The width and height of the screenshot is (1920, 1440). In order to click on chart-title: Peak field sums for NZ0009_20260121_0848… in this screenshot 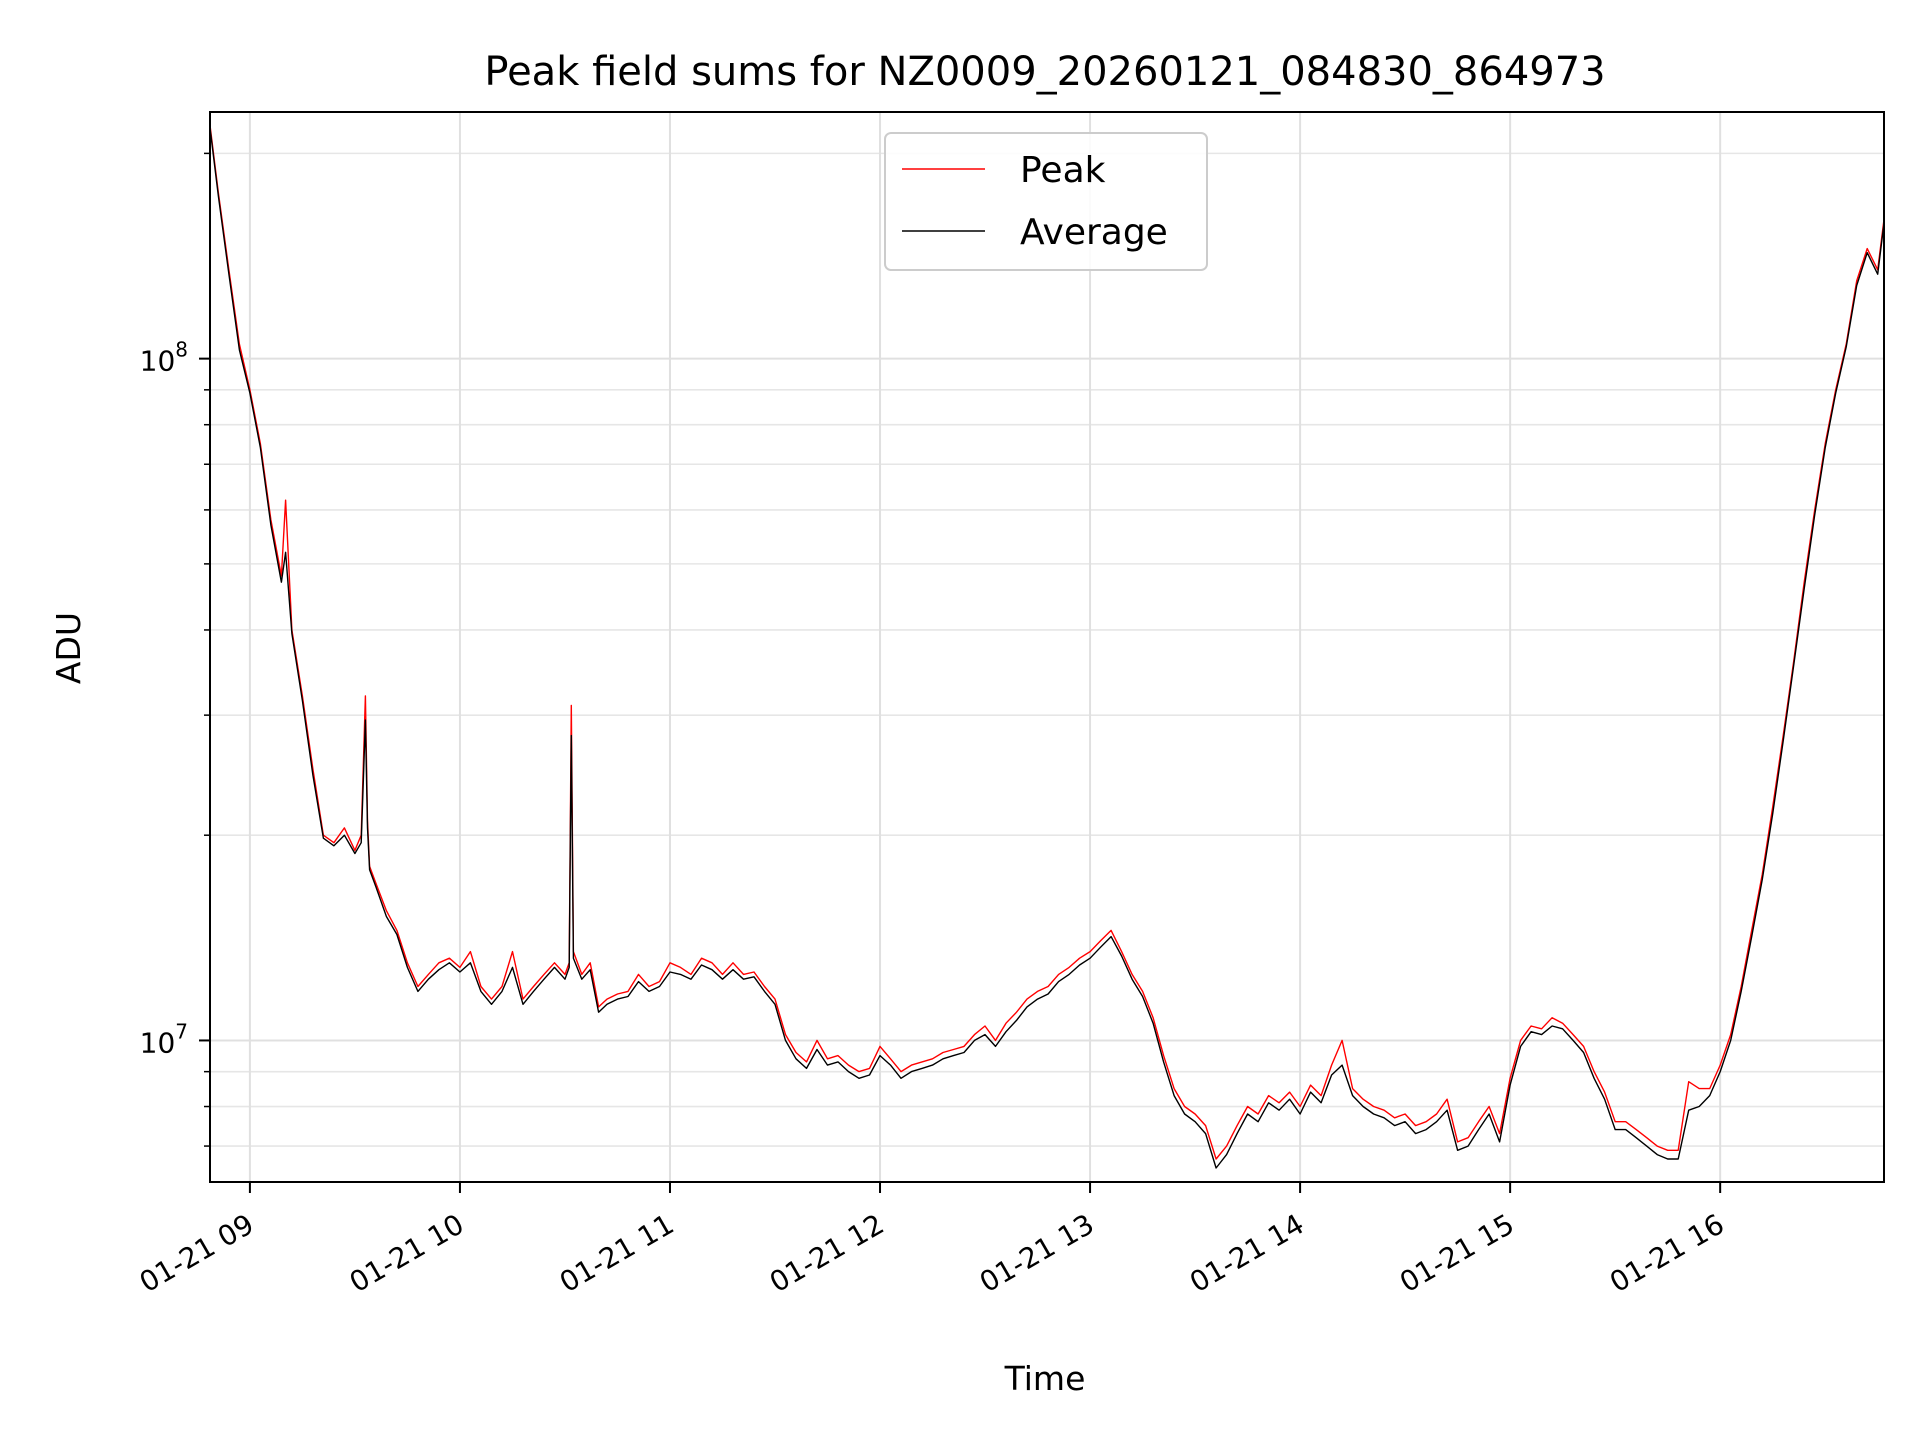, I will do `click(1044, 72)`.